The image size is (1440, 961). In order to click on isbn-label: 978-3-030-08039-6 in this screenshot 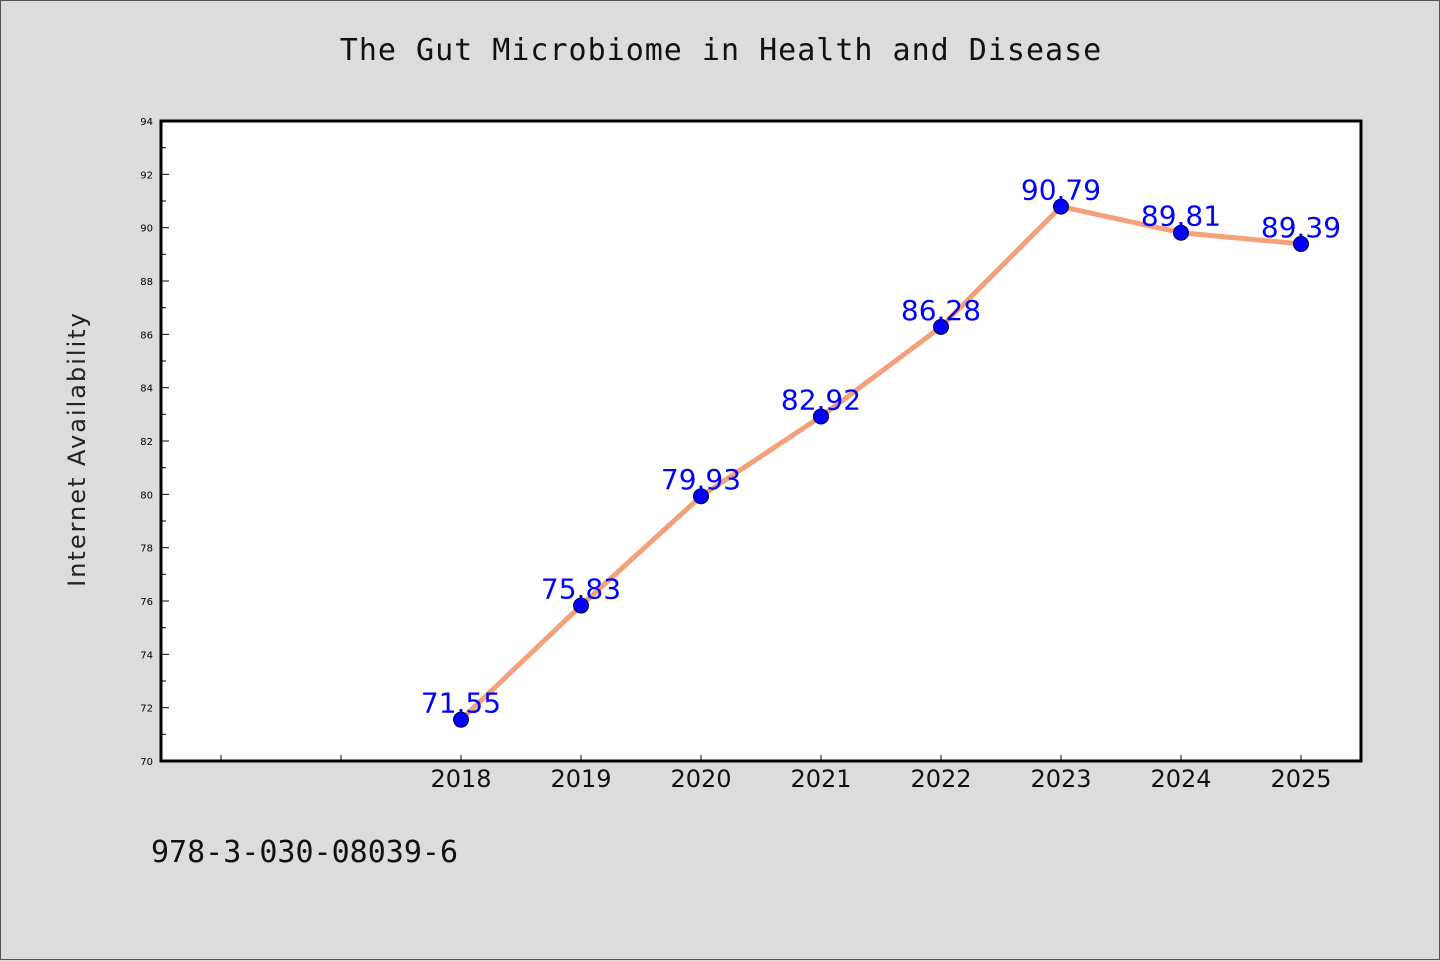, I will do `click(305, 852)`.